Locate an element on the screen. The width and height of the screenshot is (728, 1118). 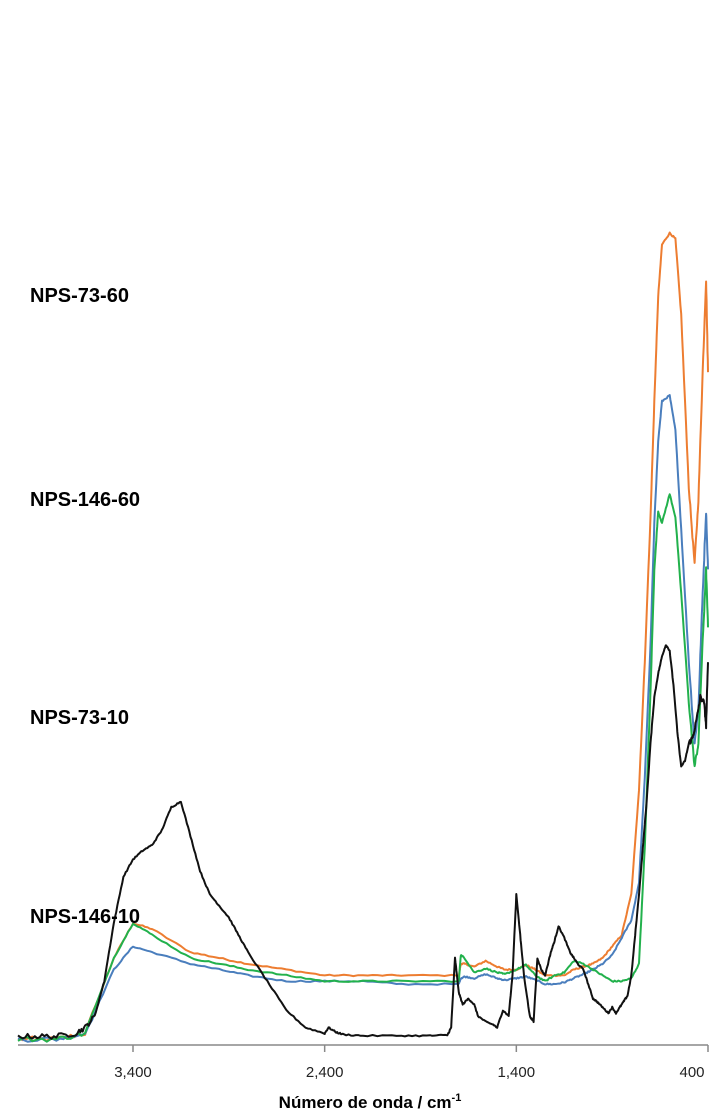
x-axis-title-superscript: -1 is located at coordinates (457, 1098).